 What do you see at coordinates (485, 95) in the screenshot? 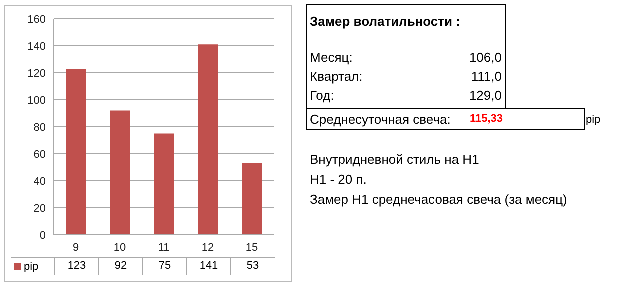
I see `text: 129,0` at bounding box center [485, 95].